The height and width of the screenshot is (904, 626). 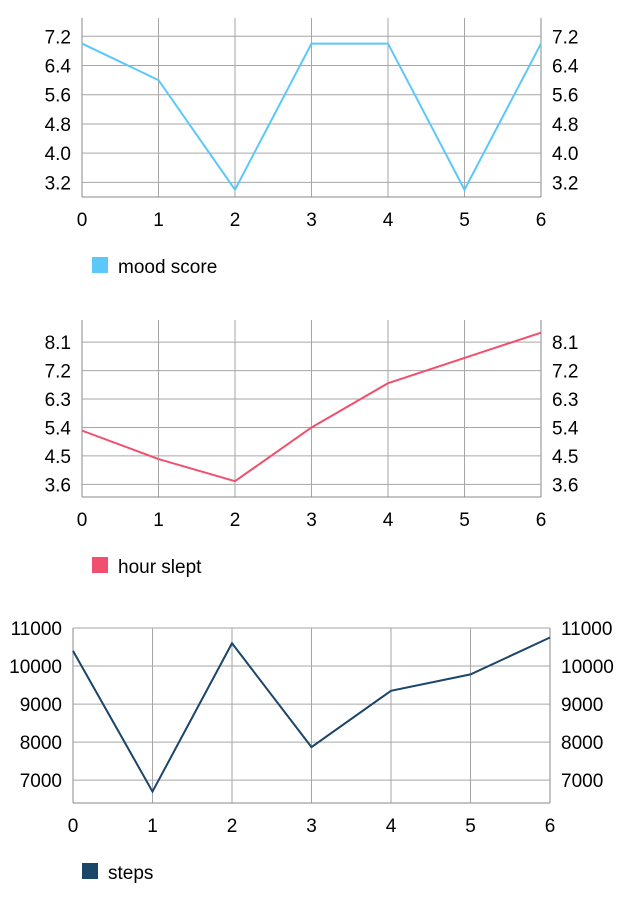 I want to click on y-tick-label-right: 9000, so click(x=582, y=705).